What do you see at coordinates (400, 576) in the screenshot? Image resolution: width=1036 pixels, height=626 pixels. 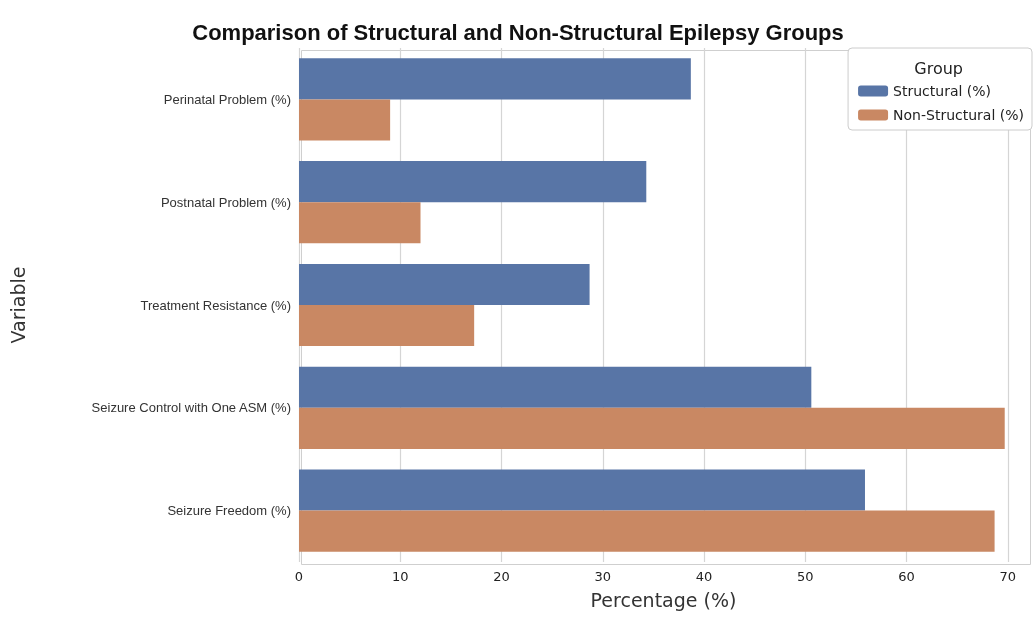 I see `x-tick-label: 10` at bounding box center [400, 576].